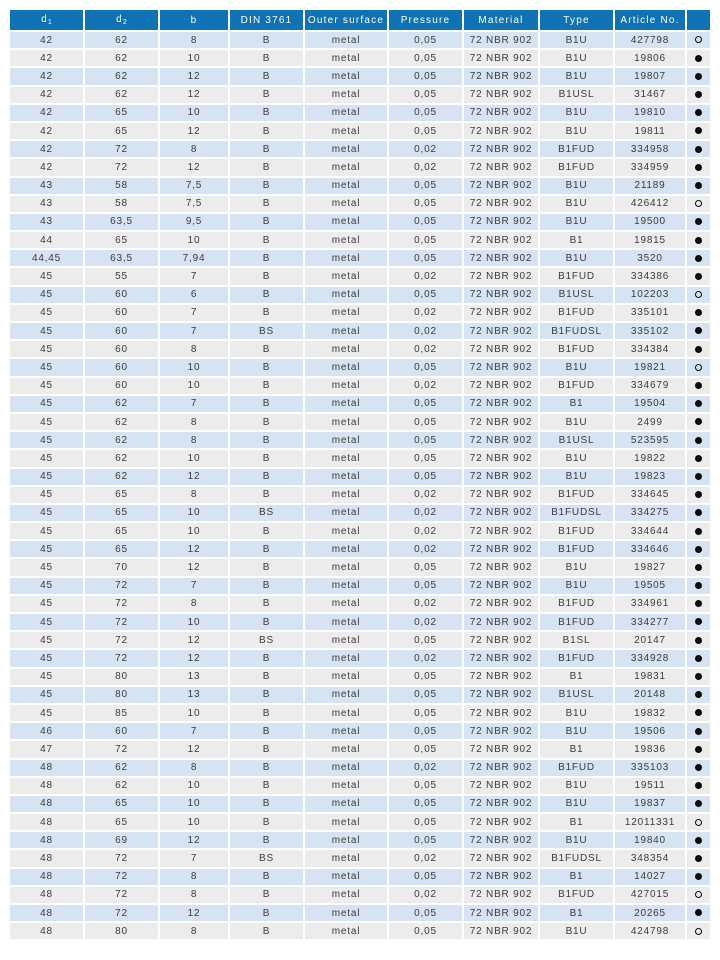 The height and width of the screenshot is (960, 720). Describe the element at coordinates (194, 494) in the screenshot. I see `cell-b: 8` at that location.